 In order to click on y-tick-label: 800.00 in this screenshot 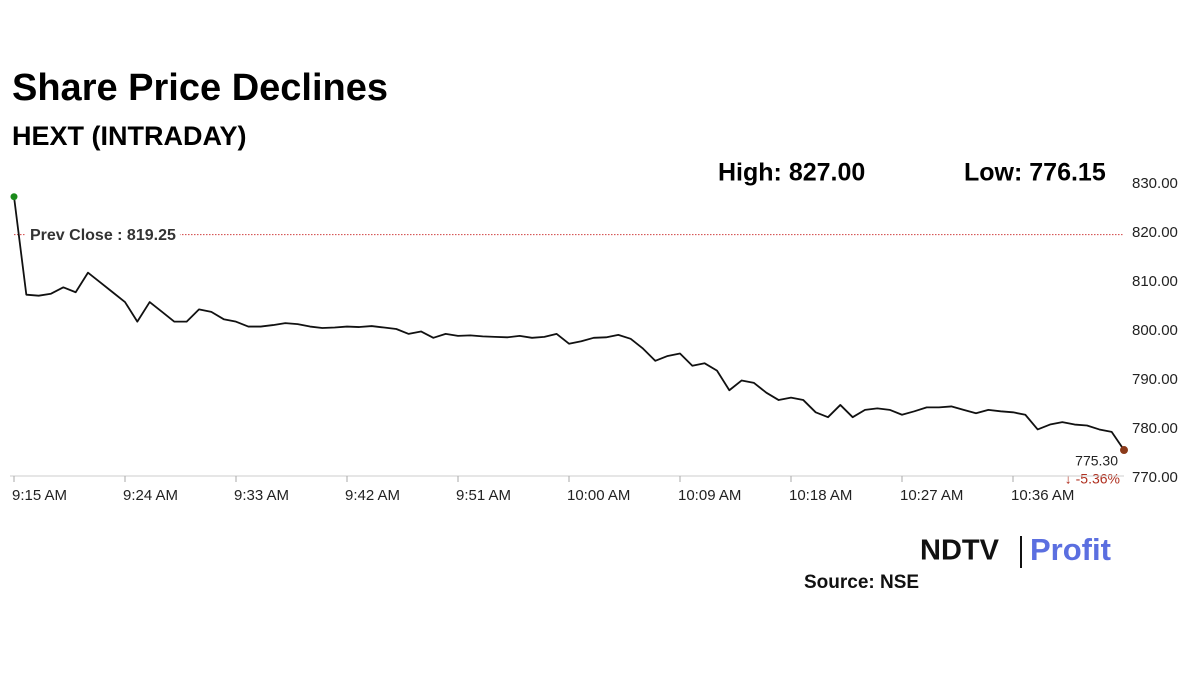, I will do `click(1155, 330)`.